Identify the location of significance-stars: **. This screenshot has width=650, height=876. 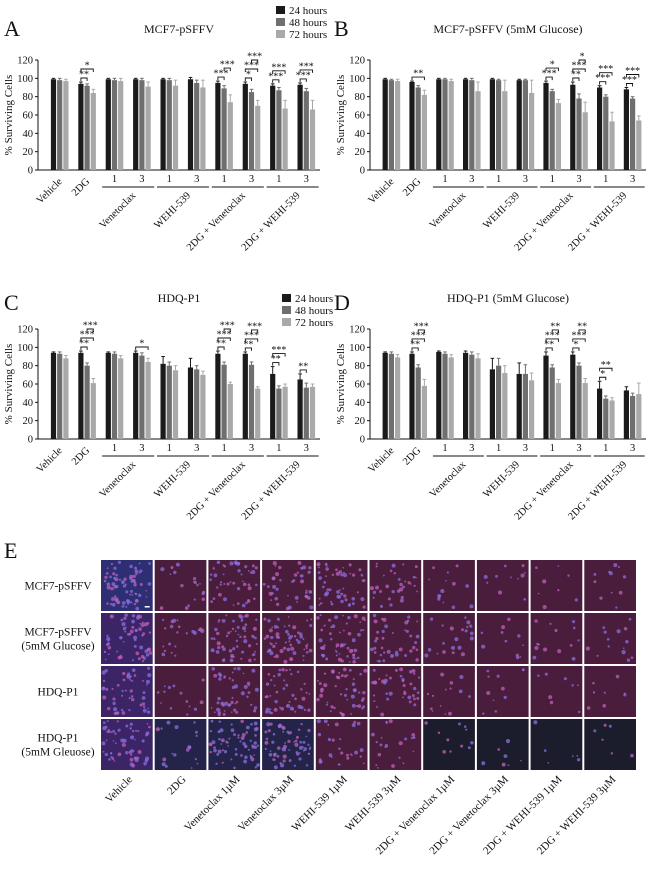
(221, 344).